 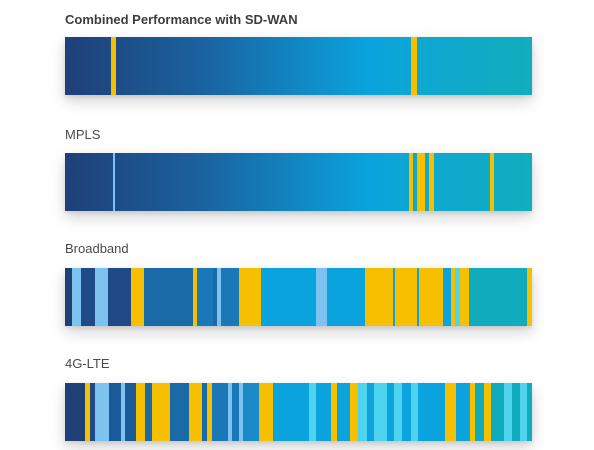 What do you see at coordinates (181, 19) in the screenshot?
I see `panel-title-sdwan: Combined Performance with SD-WAN` at bounding box center [181, 19].